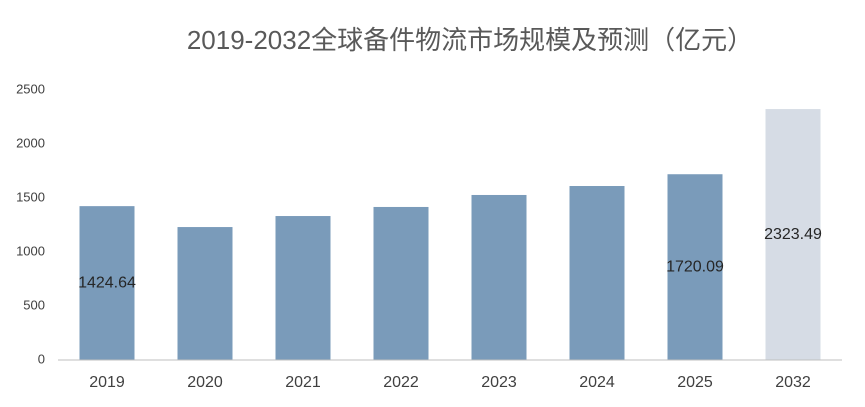 The width and height of the screenshot is (865, 407). I want to click on data-label: 1424.64, so click(107, 282).